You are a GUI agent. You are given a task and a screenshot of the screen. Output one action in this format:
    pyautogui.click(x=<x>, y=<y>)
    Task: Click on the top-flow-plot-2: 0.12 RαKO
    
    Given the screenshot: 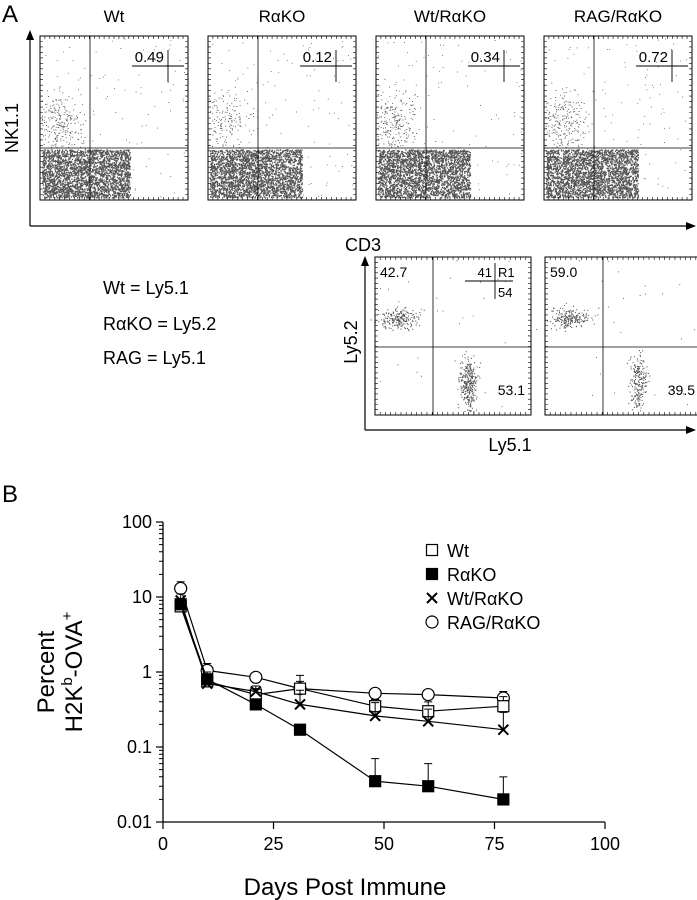 What is the action you would take?
    pyautogui.click(x=282, y=104)
    